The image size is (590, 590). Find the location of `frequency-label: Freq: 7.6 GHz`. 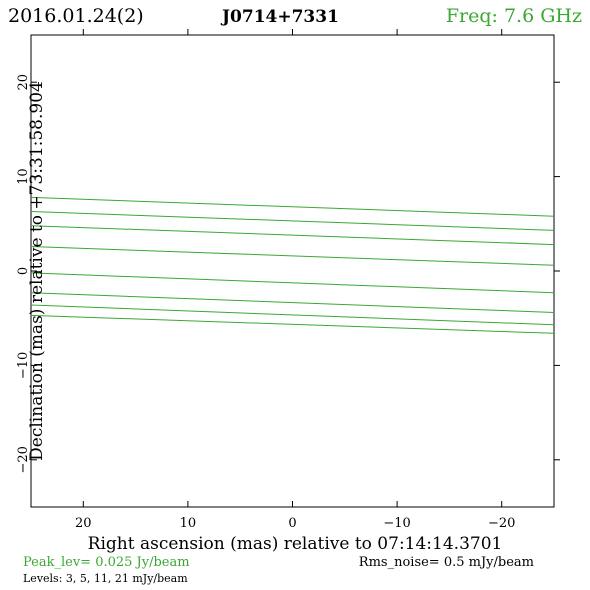

frequency-label: Freq: 7.6 GHz is located at coordinates (514, 16).